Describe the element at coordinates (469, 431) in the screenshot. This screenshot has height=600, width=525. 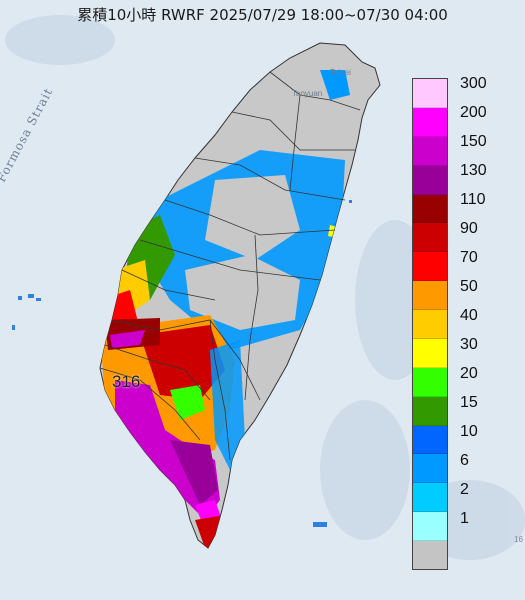
I see `legend-label: 10` at that location.